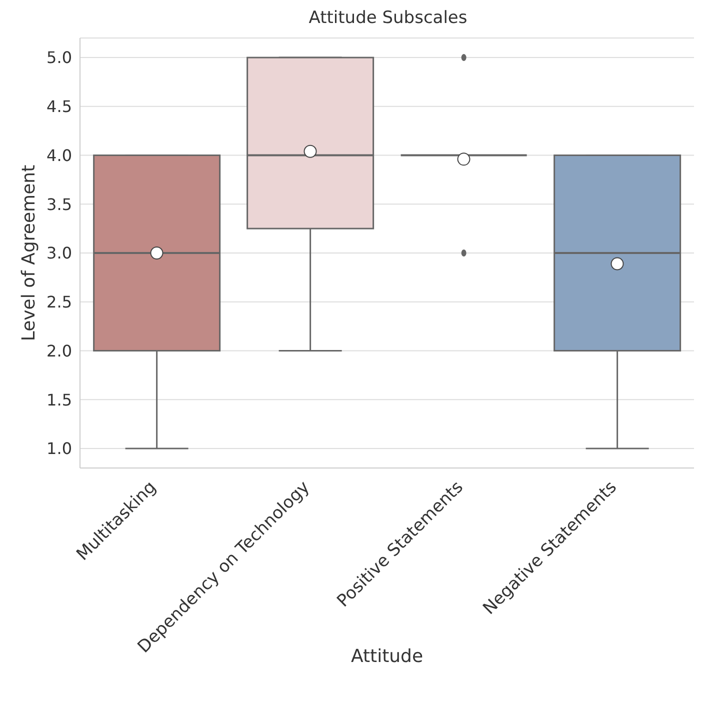 The width and height of the screenshot is (708, 720). Describe the element at coordinates (59, 106) in the screenshot. I see `y-tick-label: 4.5` at that location.